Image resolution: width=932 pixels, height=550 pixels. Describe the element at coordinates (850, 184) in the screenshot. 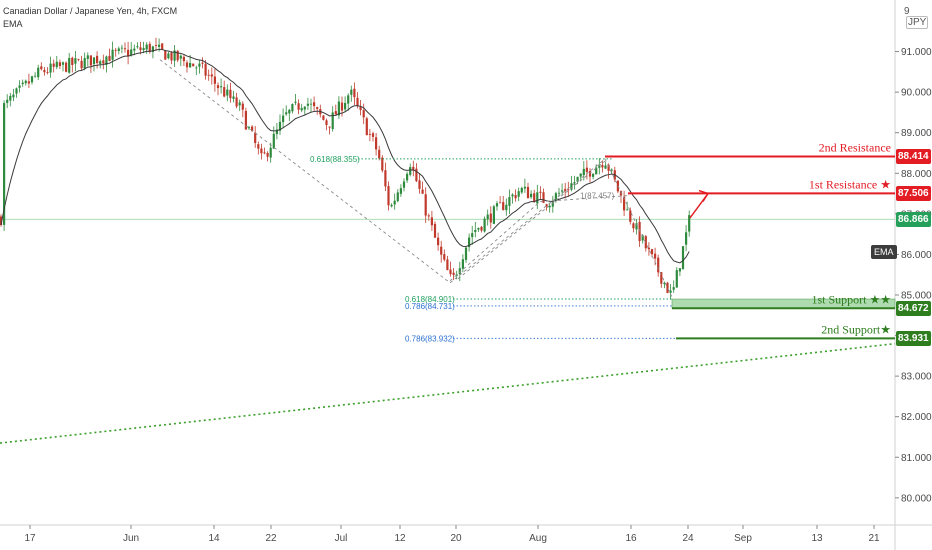

I see `level-label: 1st Resistance ★` at that location.